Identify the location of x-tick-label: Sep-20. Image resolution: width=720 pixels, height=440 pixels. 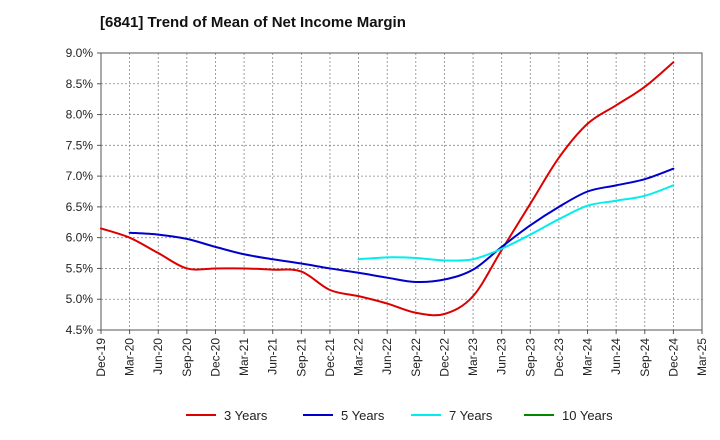
(187, 357).